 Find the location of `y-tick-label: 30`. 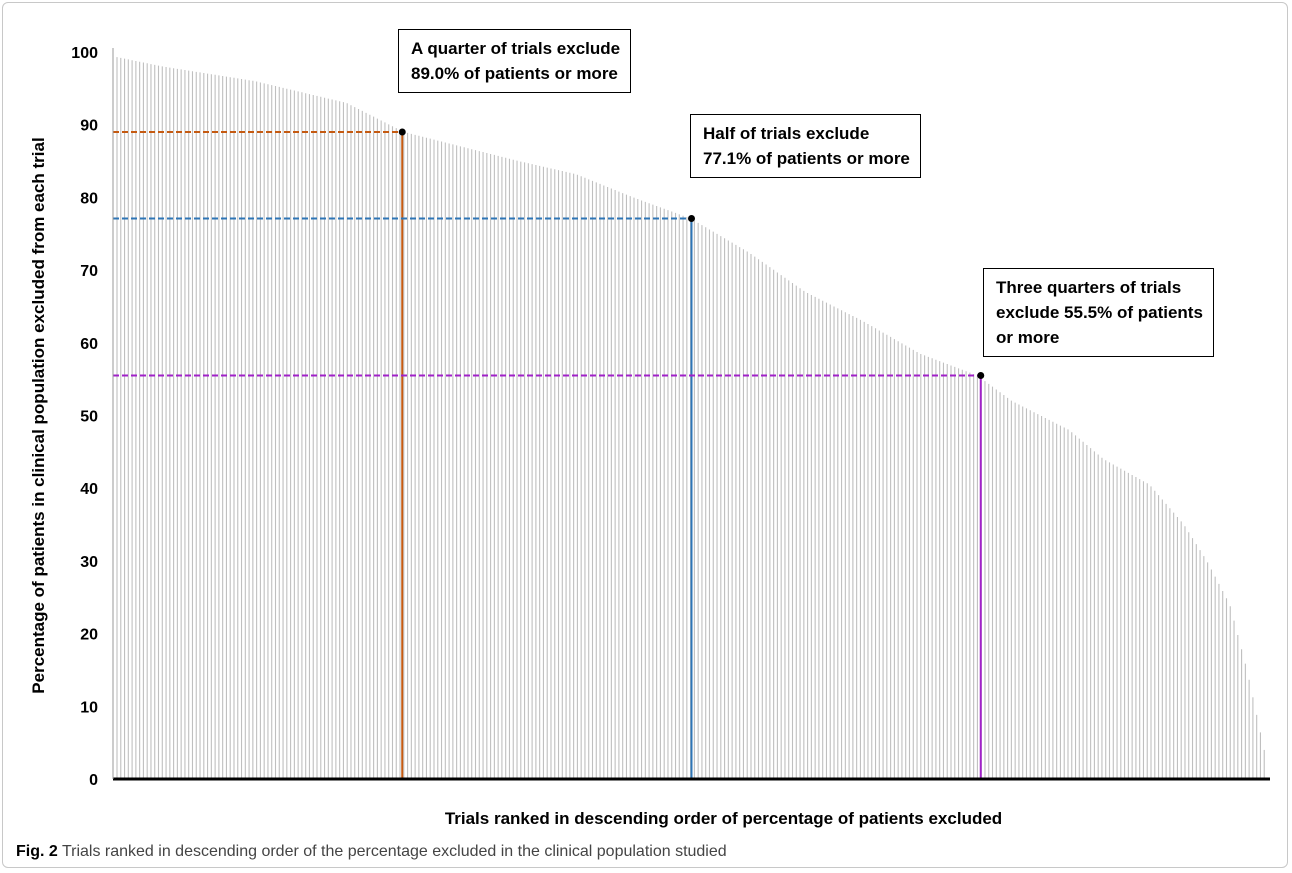

y-tick-label: 30 is located at coordinates (89, 562).